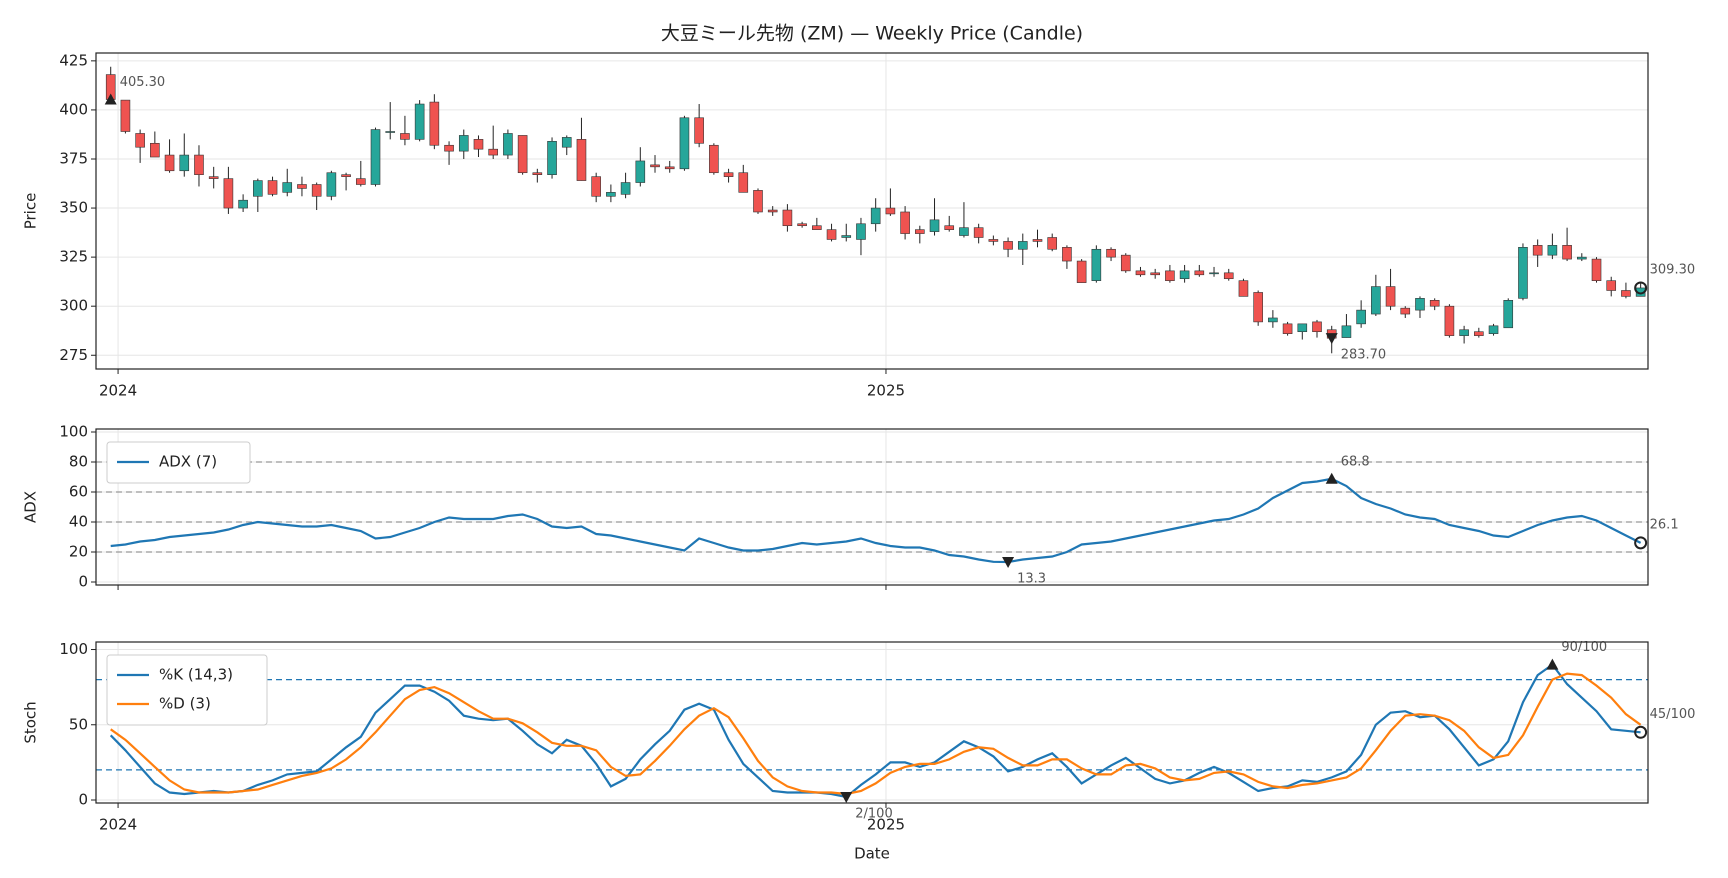  I want to click on annotation: 309.30, so click(1673, 269).